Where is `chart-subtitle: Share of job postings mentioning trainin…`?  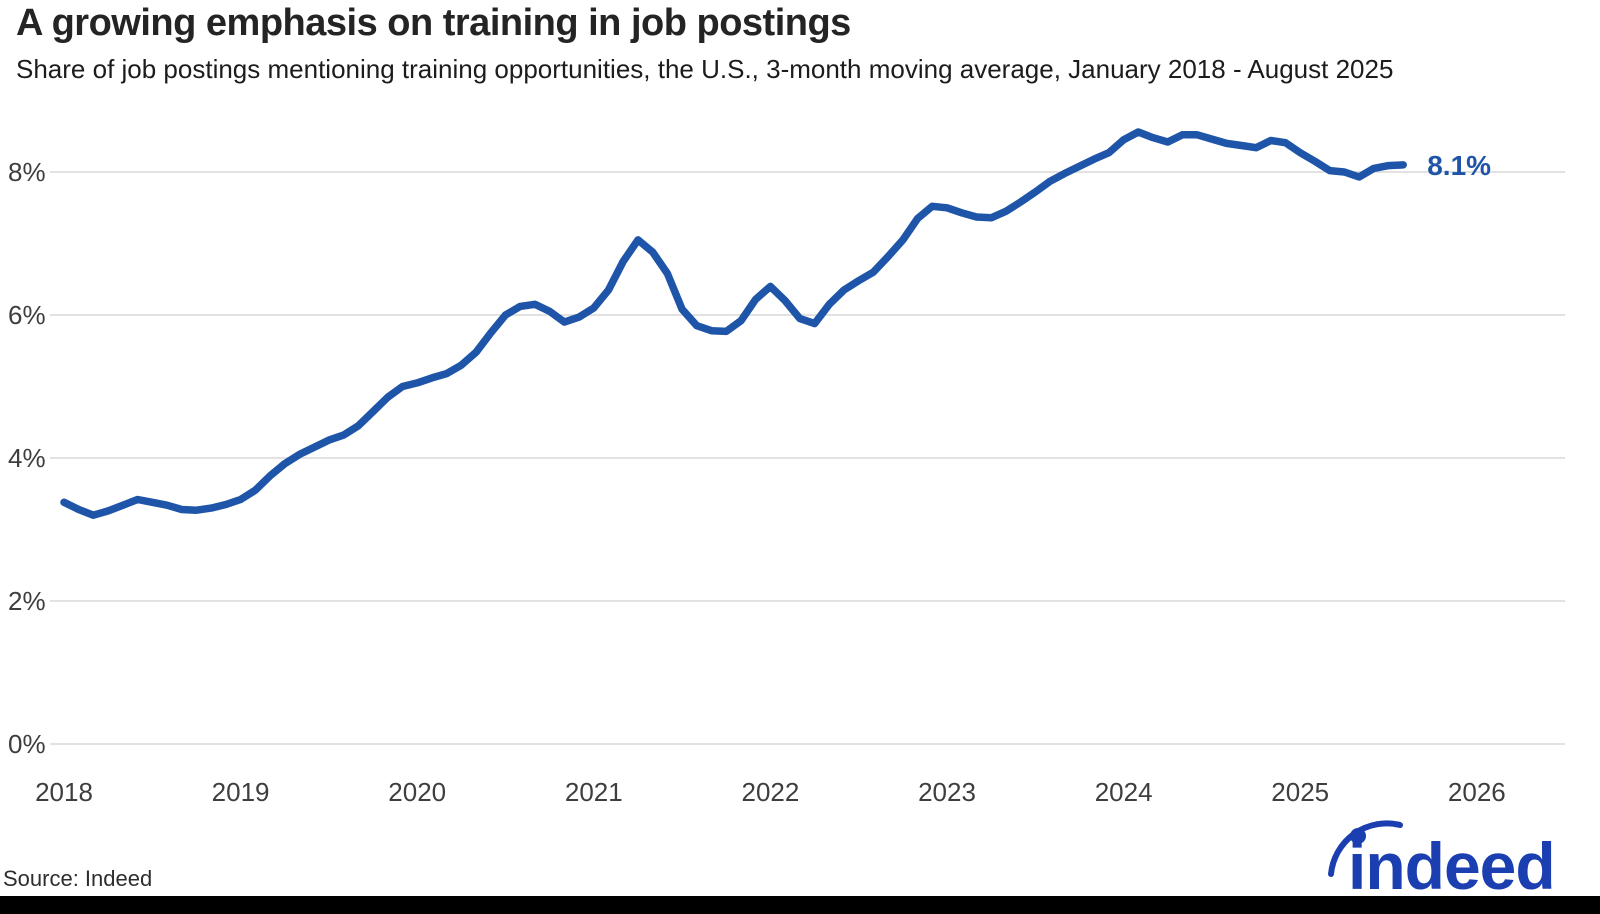 chart-subtitle: Share of job postings mentioning trainin… is located at coordinates (705, 69).